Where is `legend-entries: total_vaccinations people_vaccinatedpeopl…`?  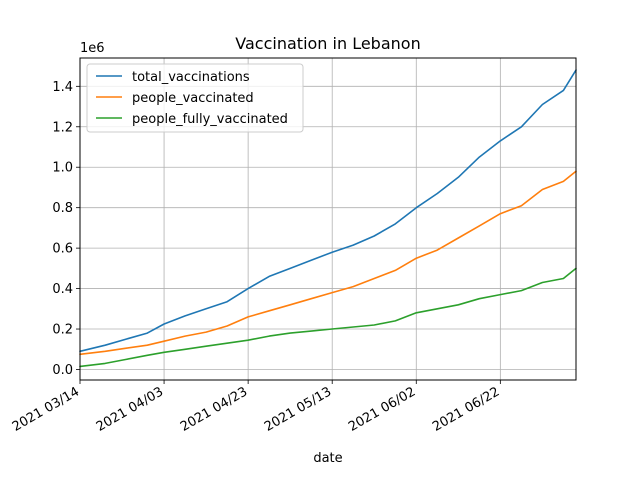 legend-entries: total_vaccinations people_vaccinatedpeopl… is located at coordinates (192, 98).